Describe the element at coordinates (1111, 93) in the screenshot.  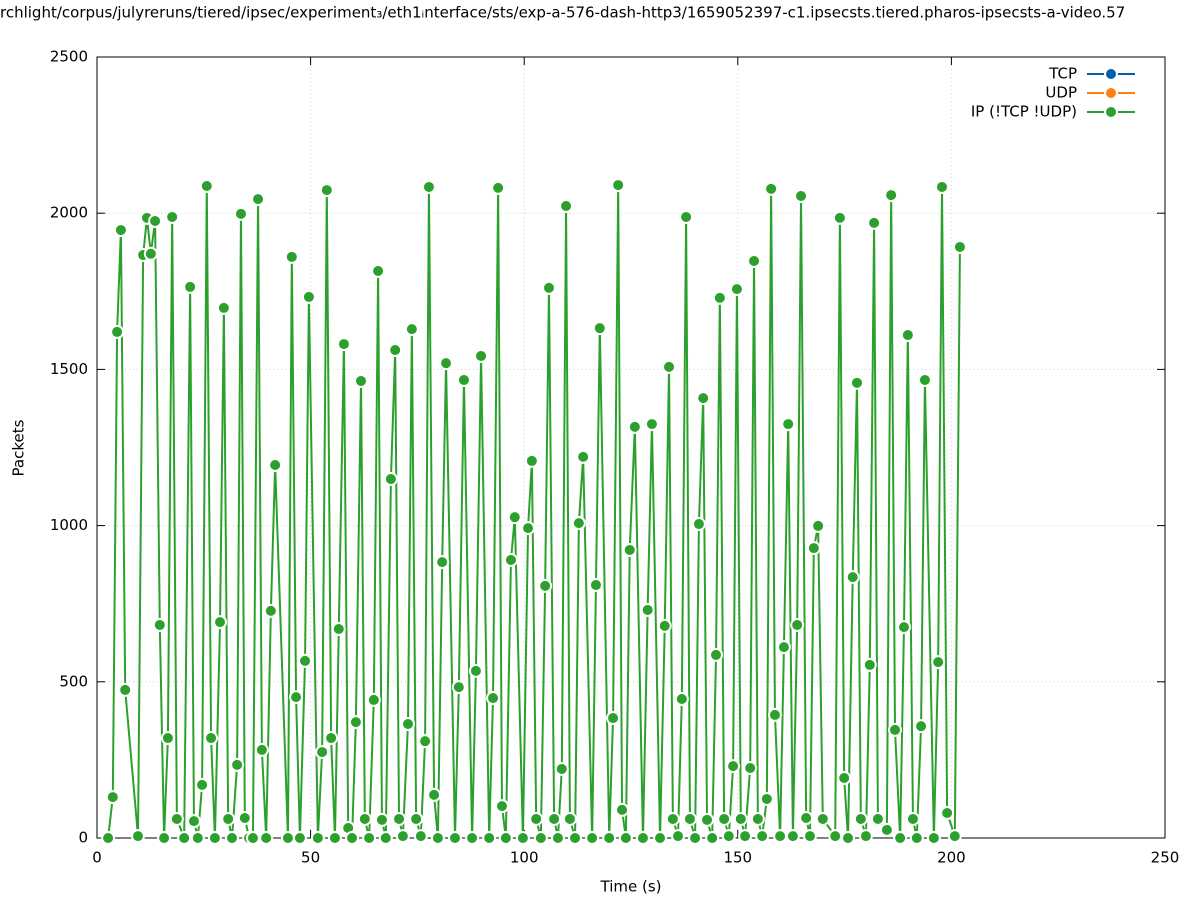
I see `legend-marker` at that location.